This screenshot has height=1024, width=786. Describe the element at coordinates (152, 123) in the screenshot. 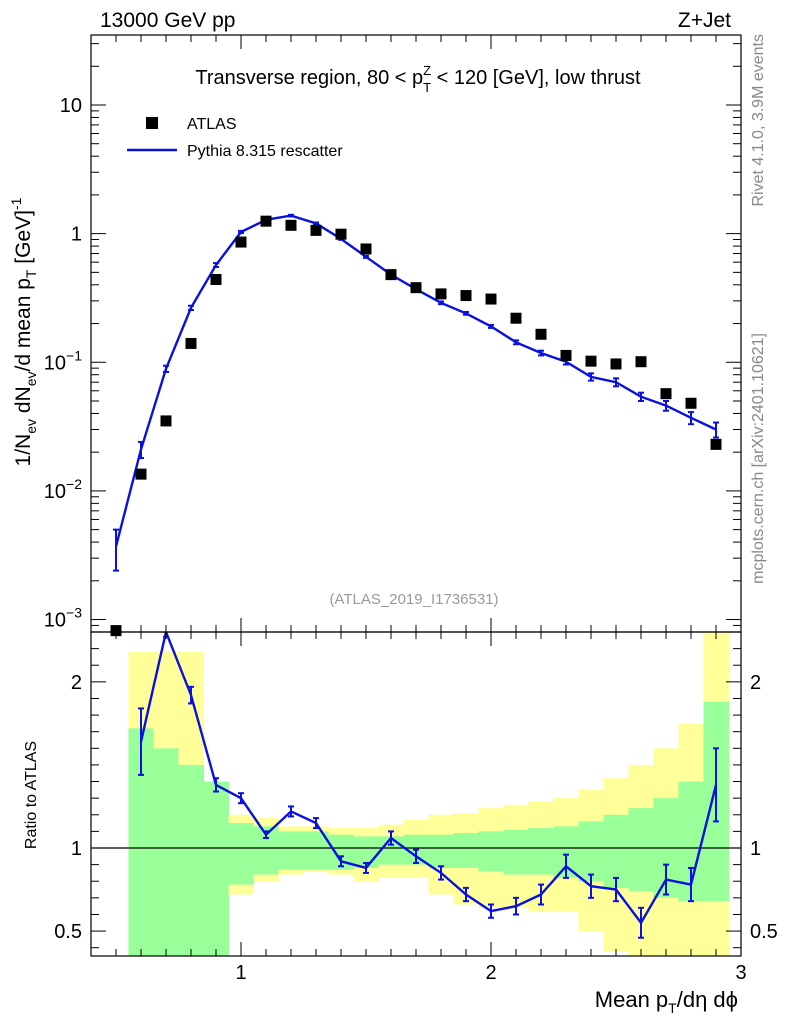

I see `legend-marker-atlas` at that location.